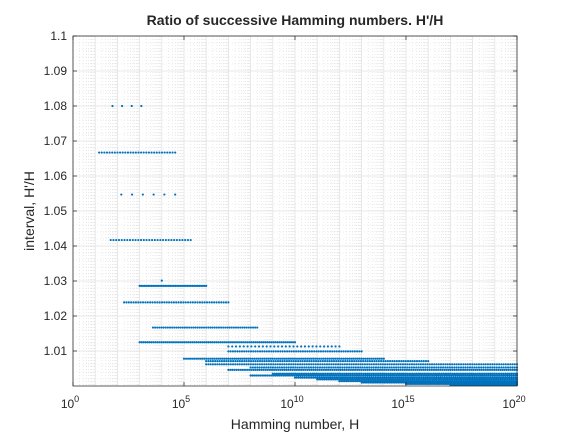 The width and height of the screenshot is (573, 435). Describe the element at coordinates (56, 193) in the screenshot. I see `y-tick-labels: 1.011.021.031.041.051.061.071.081.091.1` at that location.